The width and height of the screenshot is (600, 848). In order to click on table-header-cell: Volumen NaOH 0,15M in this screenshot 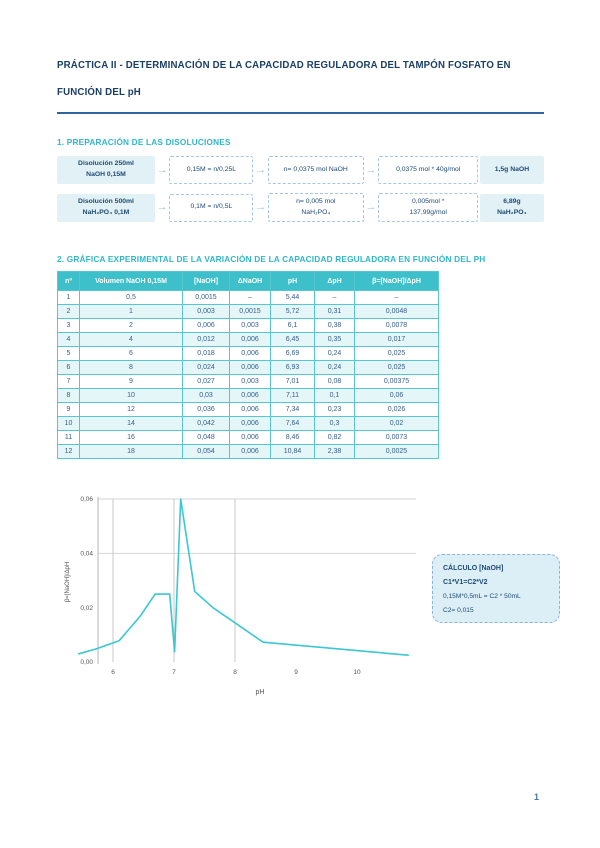, I will do `click(131, 281)`.